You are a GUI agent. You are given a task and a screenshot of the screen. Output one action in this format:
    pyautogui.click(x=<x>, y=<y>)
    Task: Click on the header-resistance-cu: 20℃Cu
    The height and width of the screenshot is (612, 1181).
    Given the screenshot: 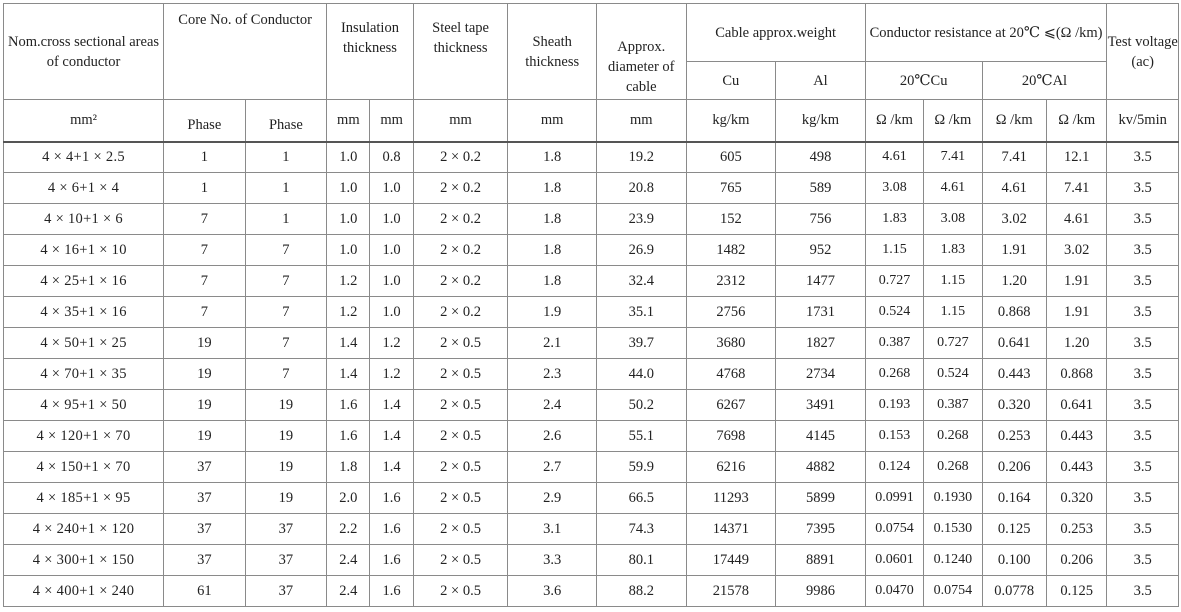 What is the action you would take?
    pyautogui.click(x=923, y=80)
    